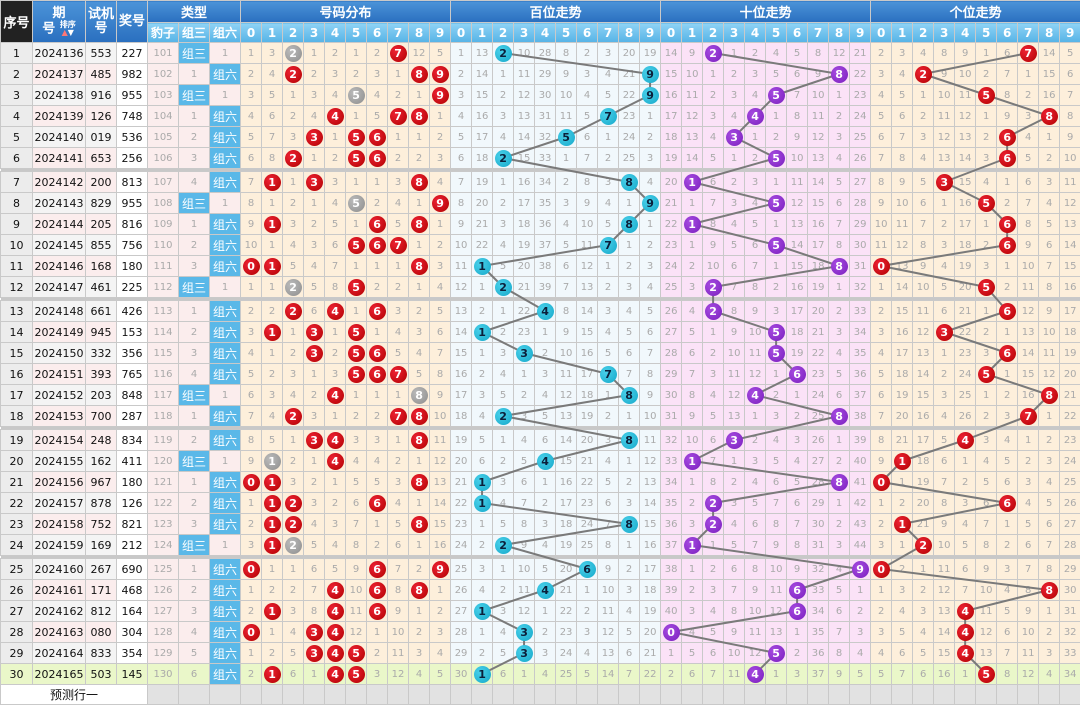 The height and width of the screenshot is (705, 1080). What do you see at coordinates (194, 653) in the screenshot?
I see `row-zusan-omission: 5` at bounding box center [194, 653].